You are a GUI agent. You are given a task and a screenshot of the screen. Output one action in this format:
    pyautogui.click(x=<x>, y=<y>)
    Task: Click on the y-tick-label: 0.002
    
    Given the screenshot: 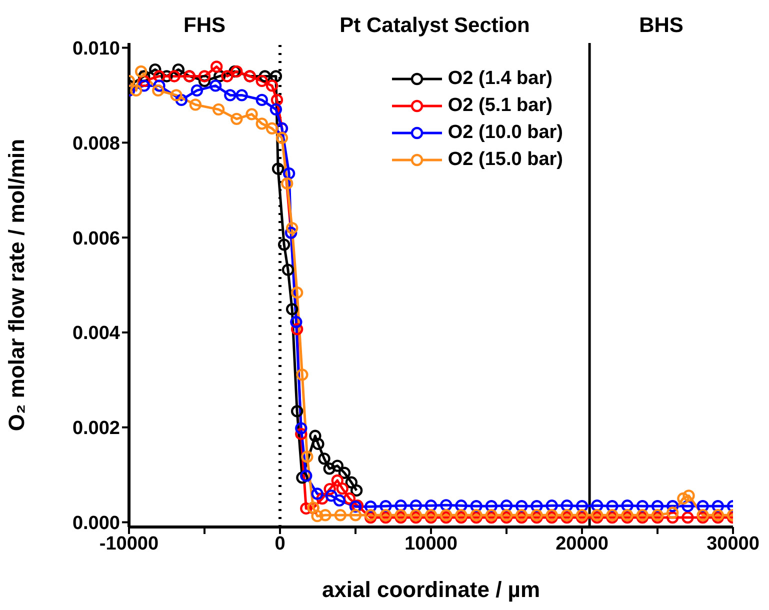 What is the action you would take?
    pyautogui.click(x=96, y=429)
    